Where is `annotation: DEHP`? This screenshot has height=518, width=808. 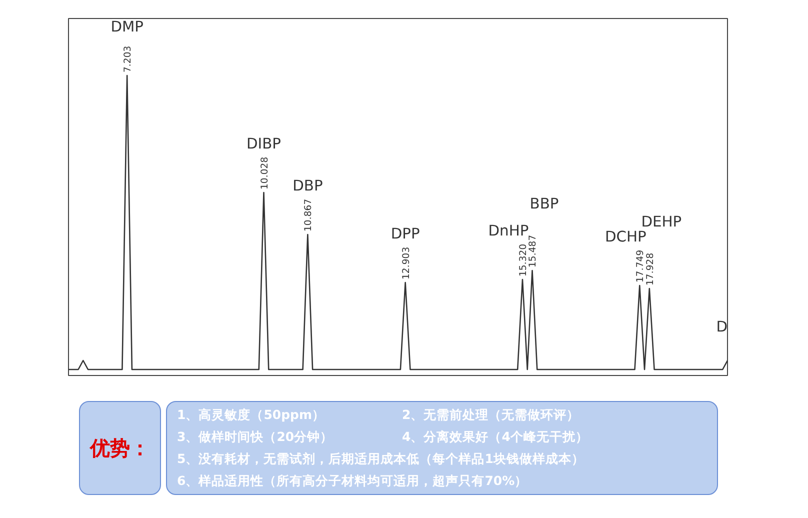
annotation: DEHP is located at coordinates (661, 222).